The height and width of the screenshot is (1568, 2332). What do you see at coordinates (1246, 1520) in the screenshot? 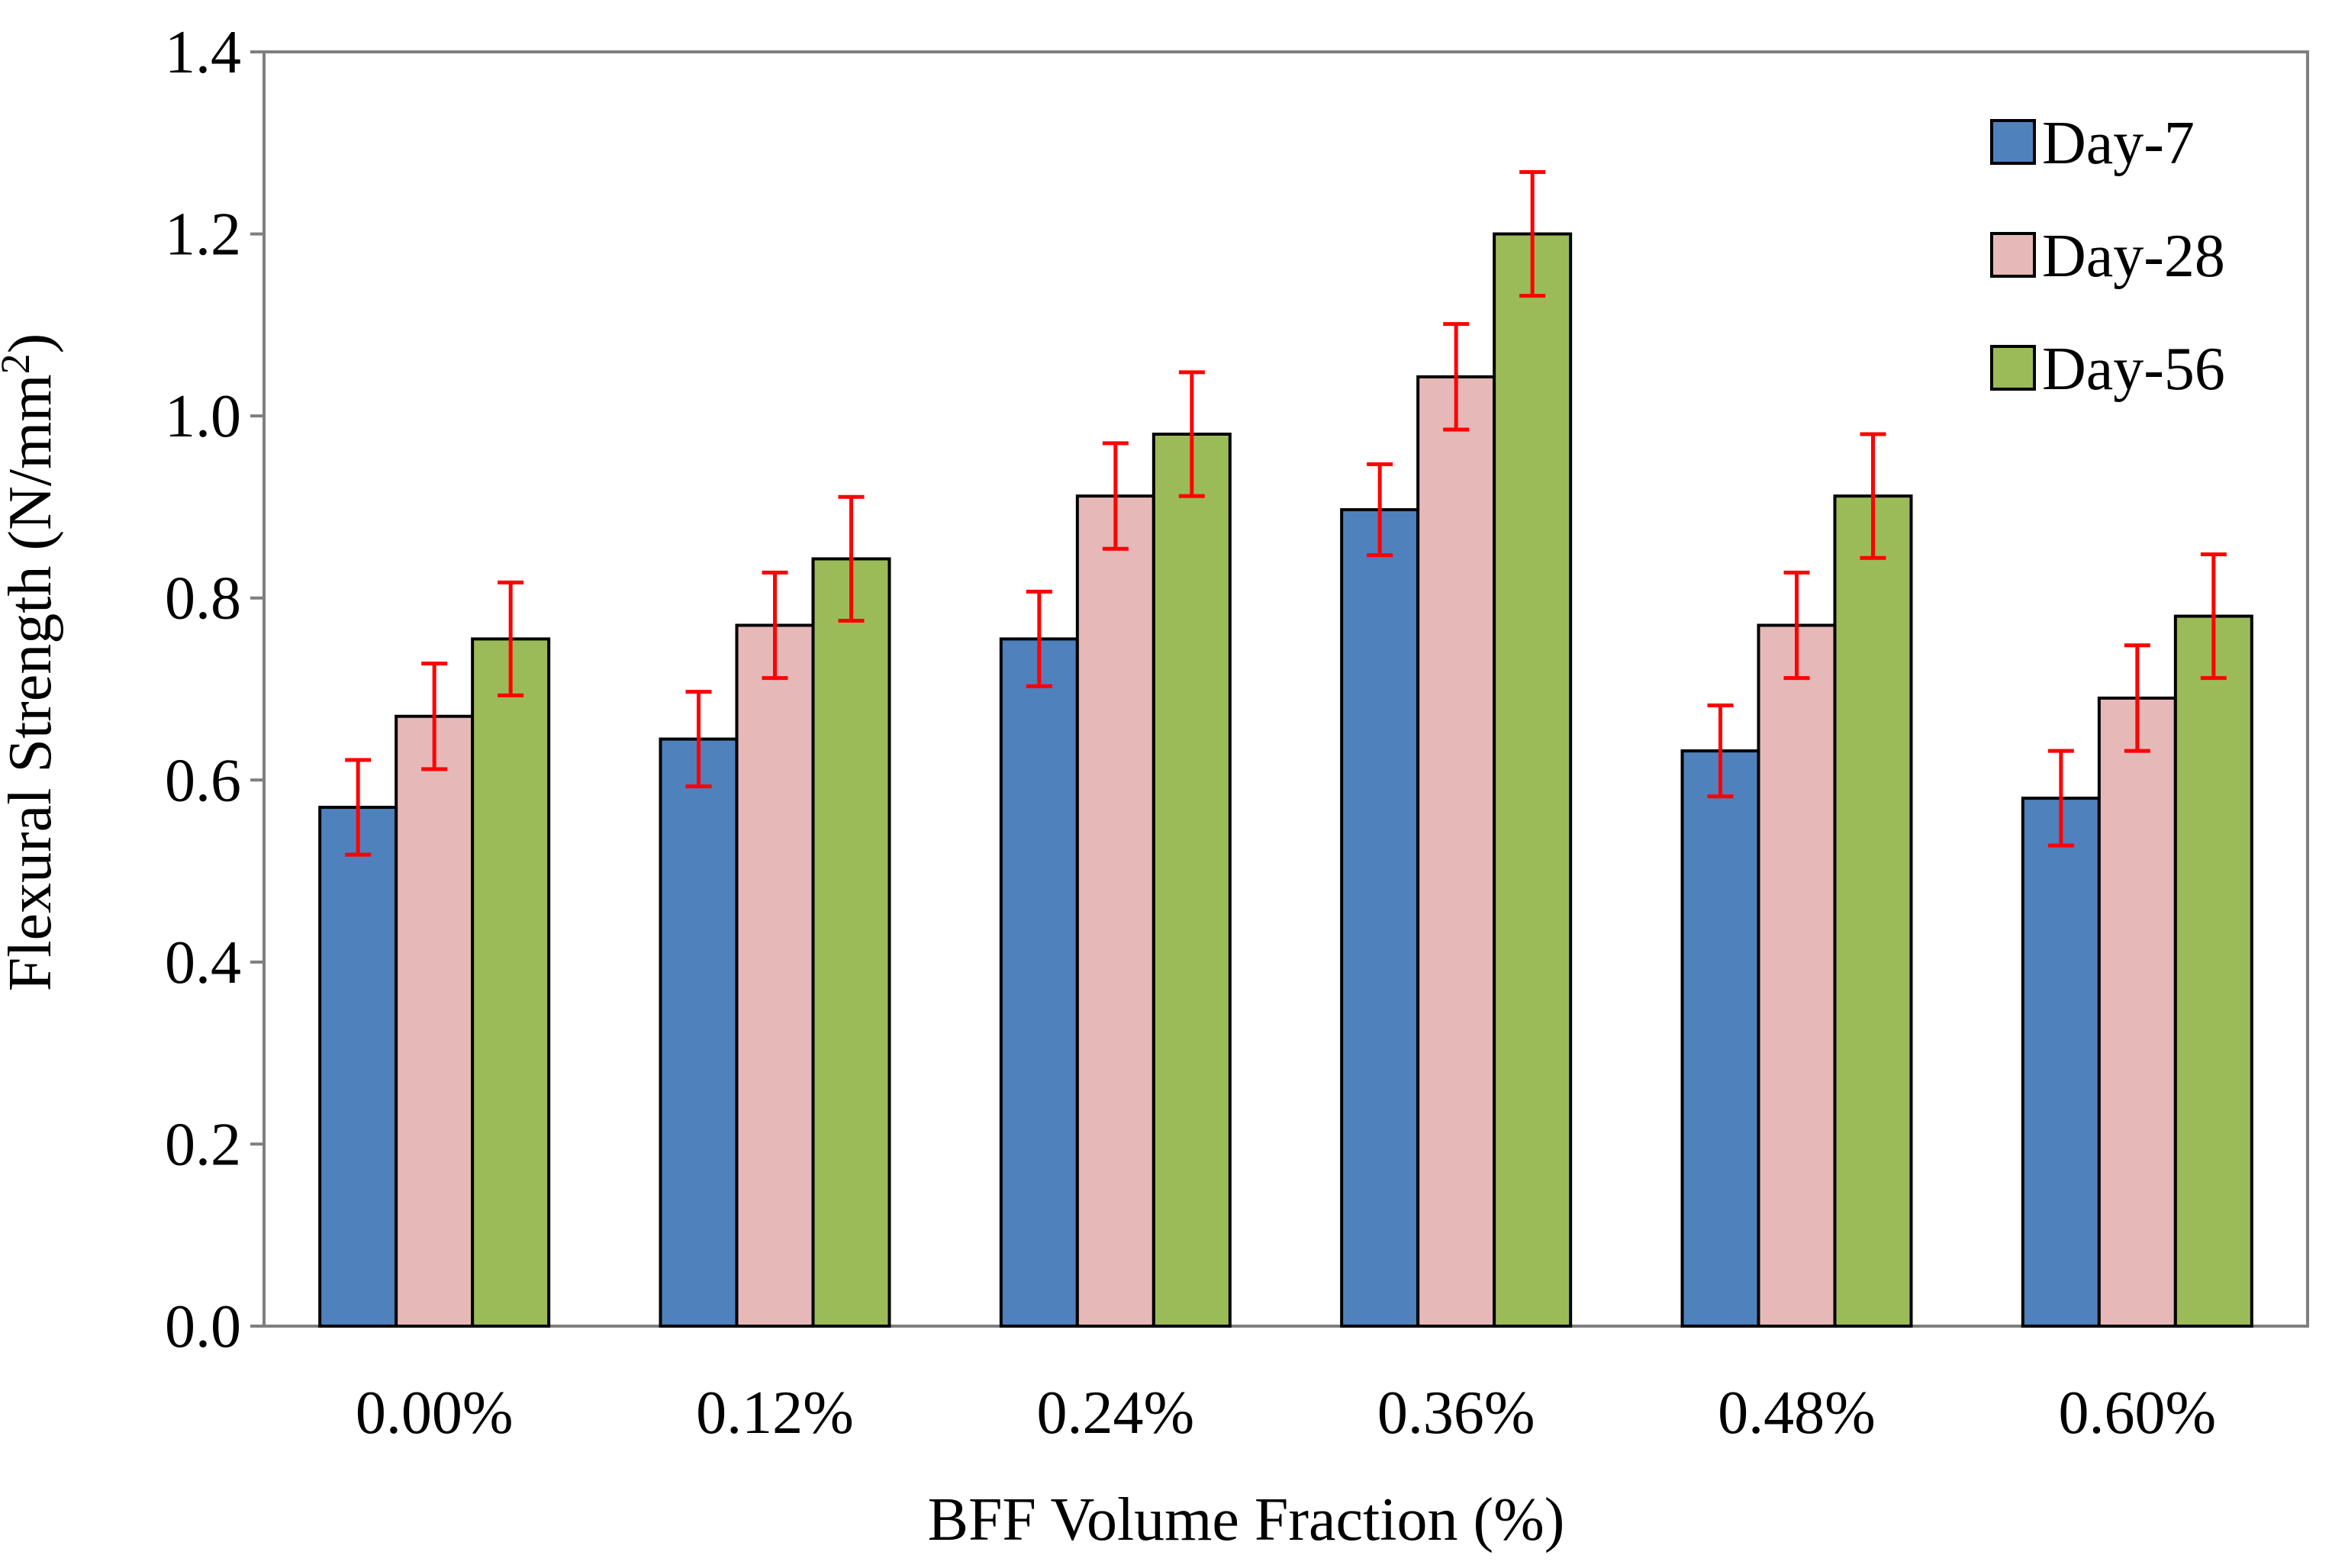
I see `x-axis-title: BFF Volume Fraction (%)` at bounding box center [1246, 1520].